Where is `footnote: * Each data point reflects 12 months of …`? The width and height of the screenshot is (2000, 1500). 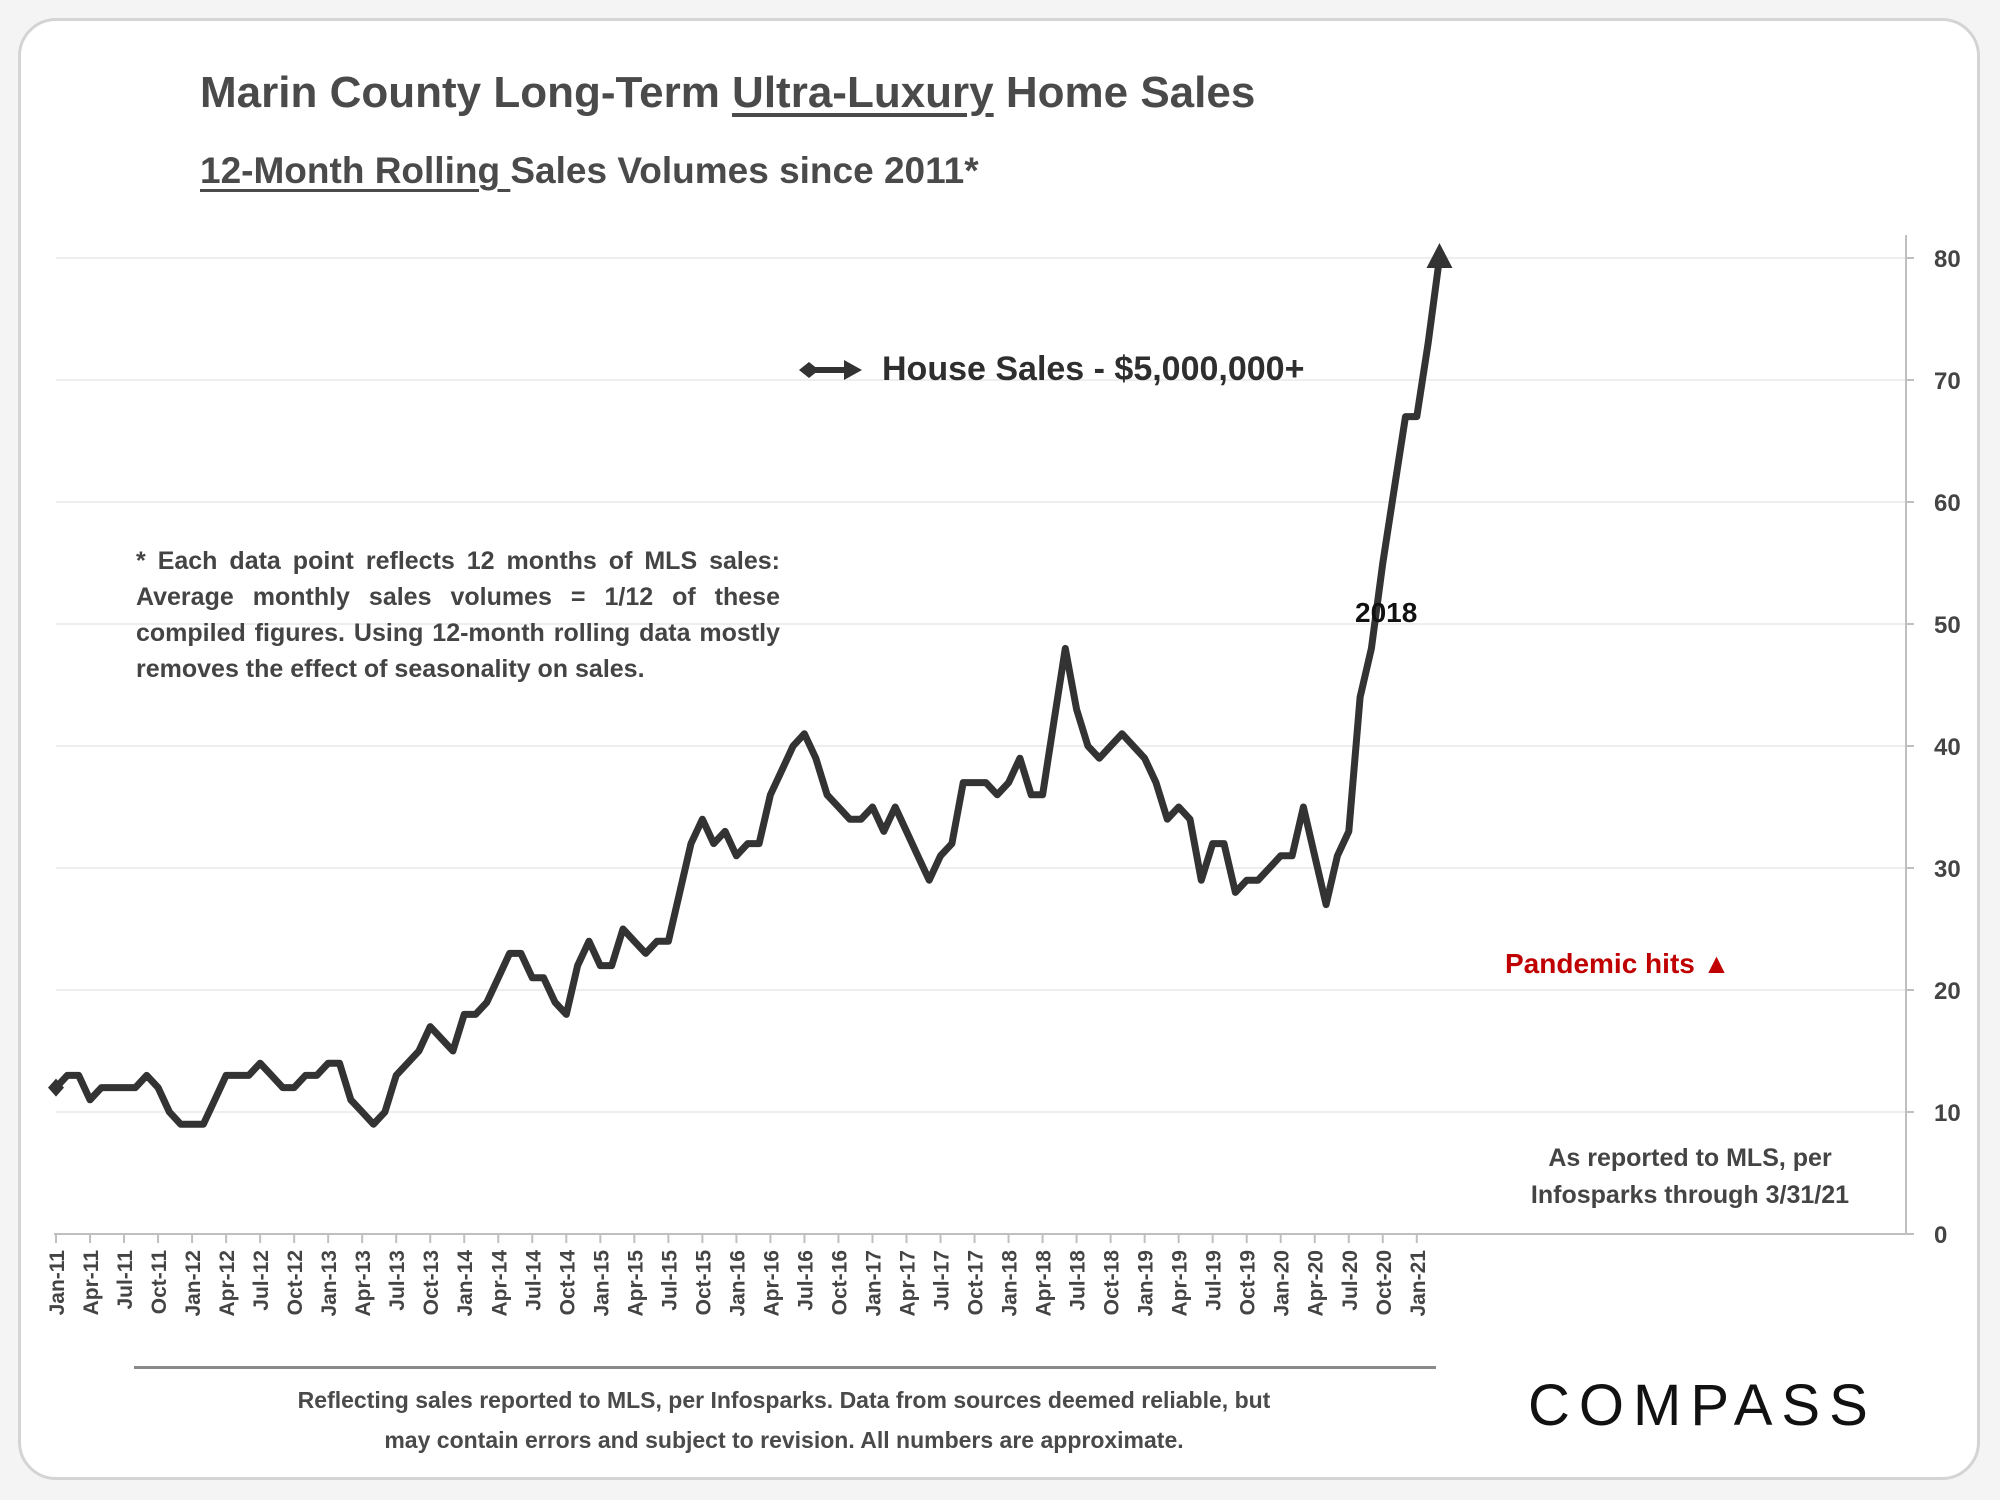 footnote: * Each data point reflects 12 months of … is located at coordinates (458, 615).